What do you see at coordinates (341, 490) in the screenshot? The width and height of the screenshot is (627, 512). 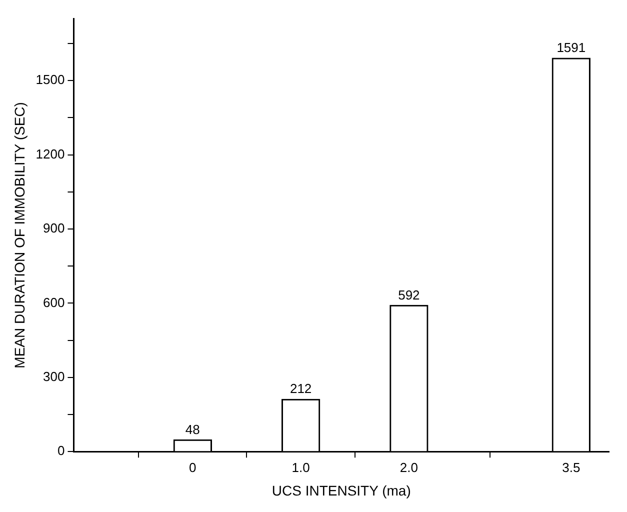 I see `x-axis-title: UCS INTENSITY (ma)` at bounding box center [341, 490].